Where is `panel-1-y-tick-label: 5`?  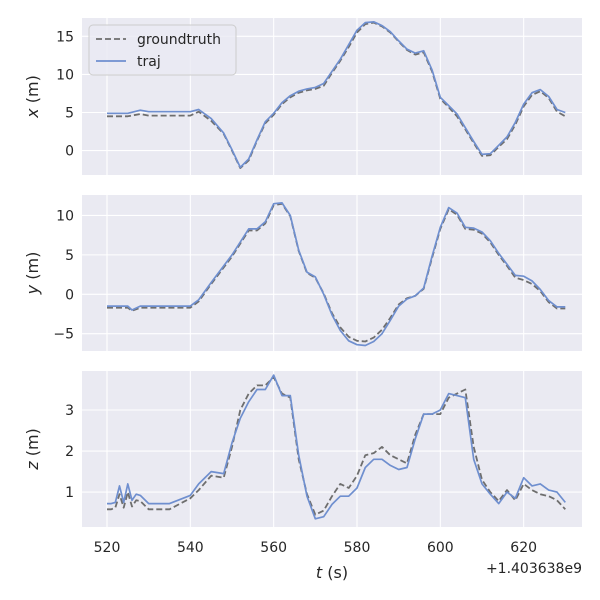
panel-1-y-tick-label: 5 is located at coordinates (69, 114).